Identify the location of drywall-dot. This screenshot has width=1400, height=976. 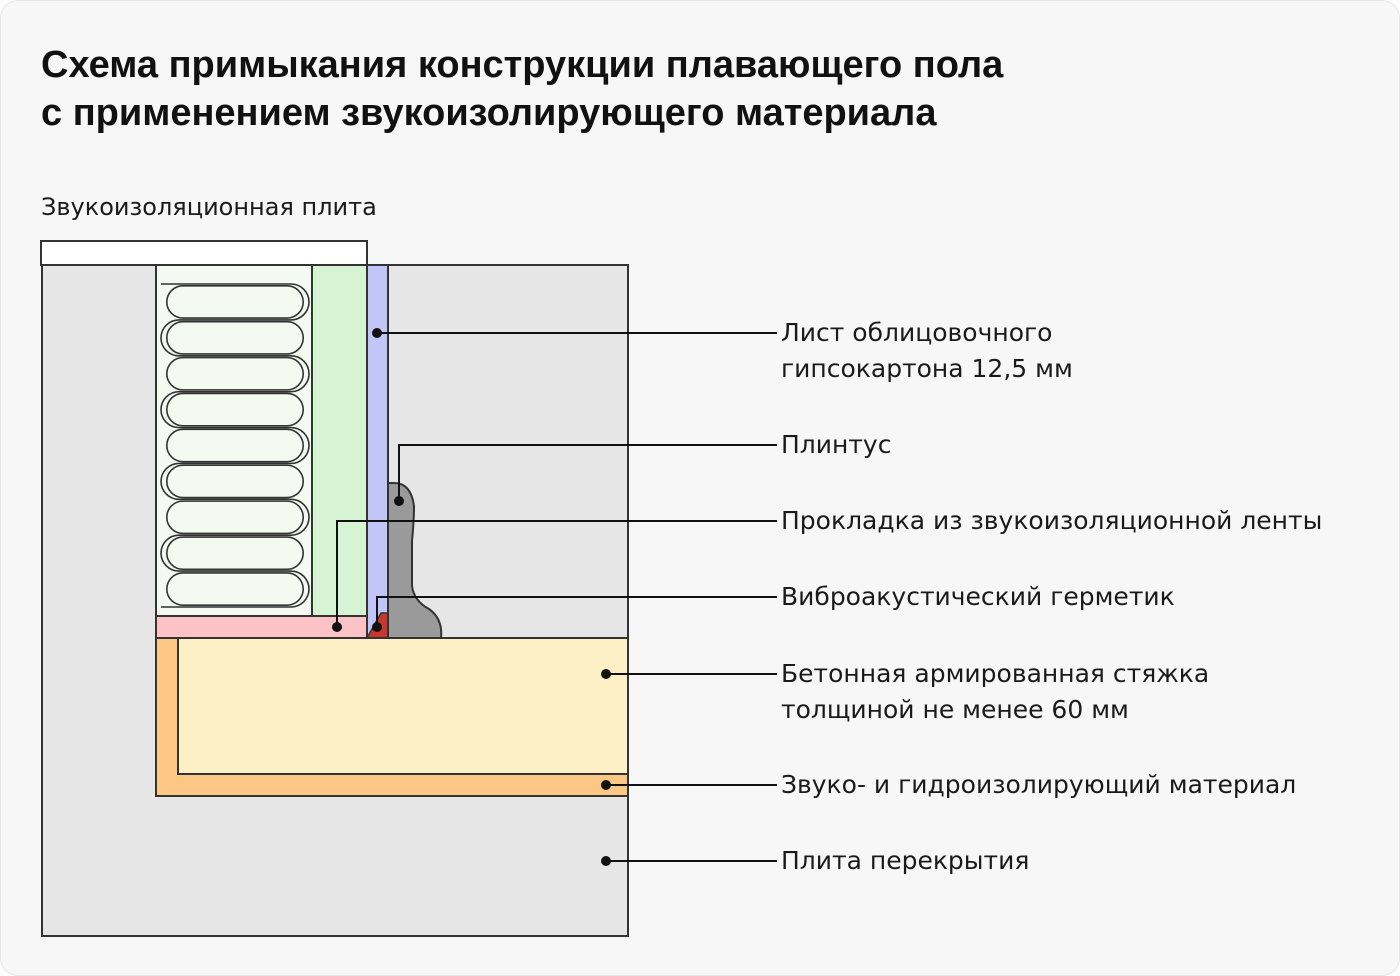
(377, 333).